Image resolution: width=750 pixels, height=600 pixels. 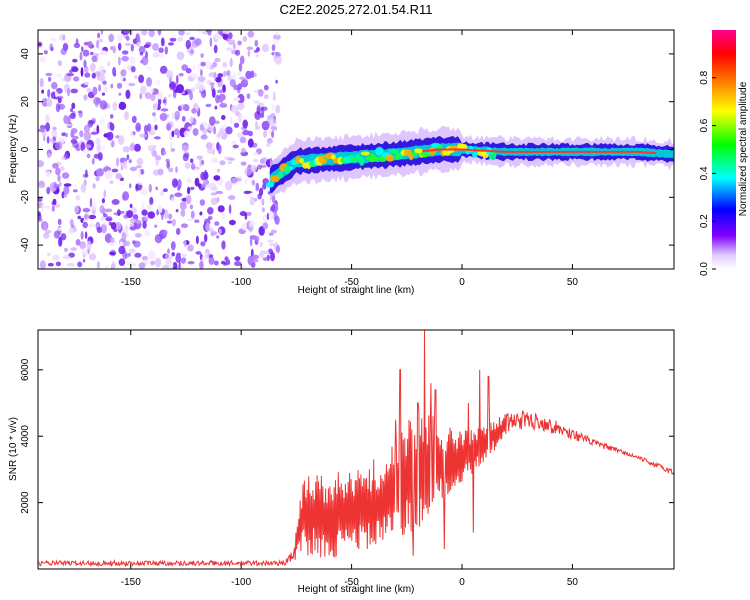 What do you see at coordinates (471, 164) in the screenshot?
I see `signal-band-inner` at bounding box center [471, 164].